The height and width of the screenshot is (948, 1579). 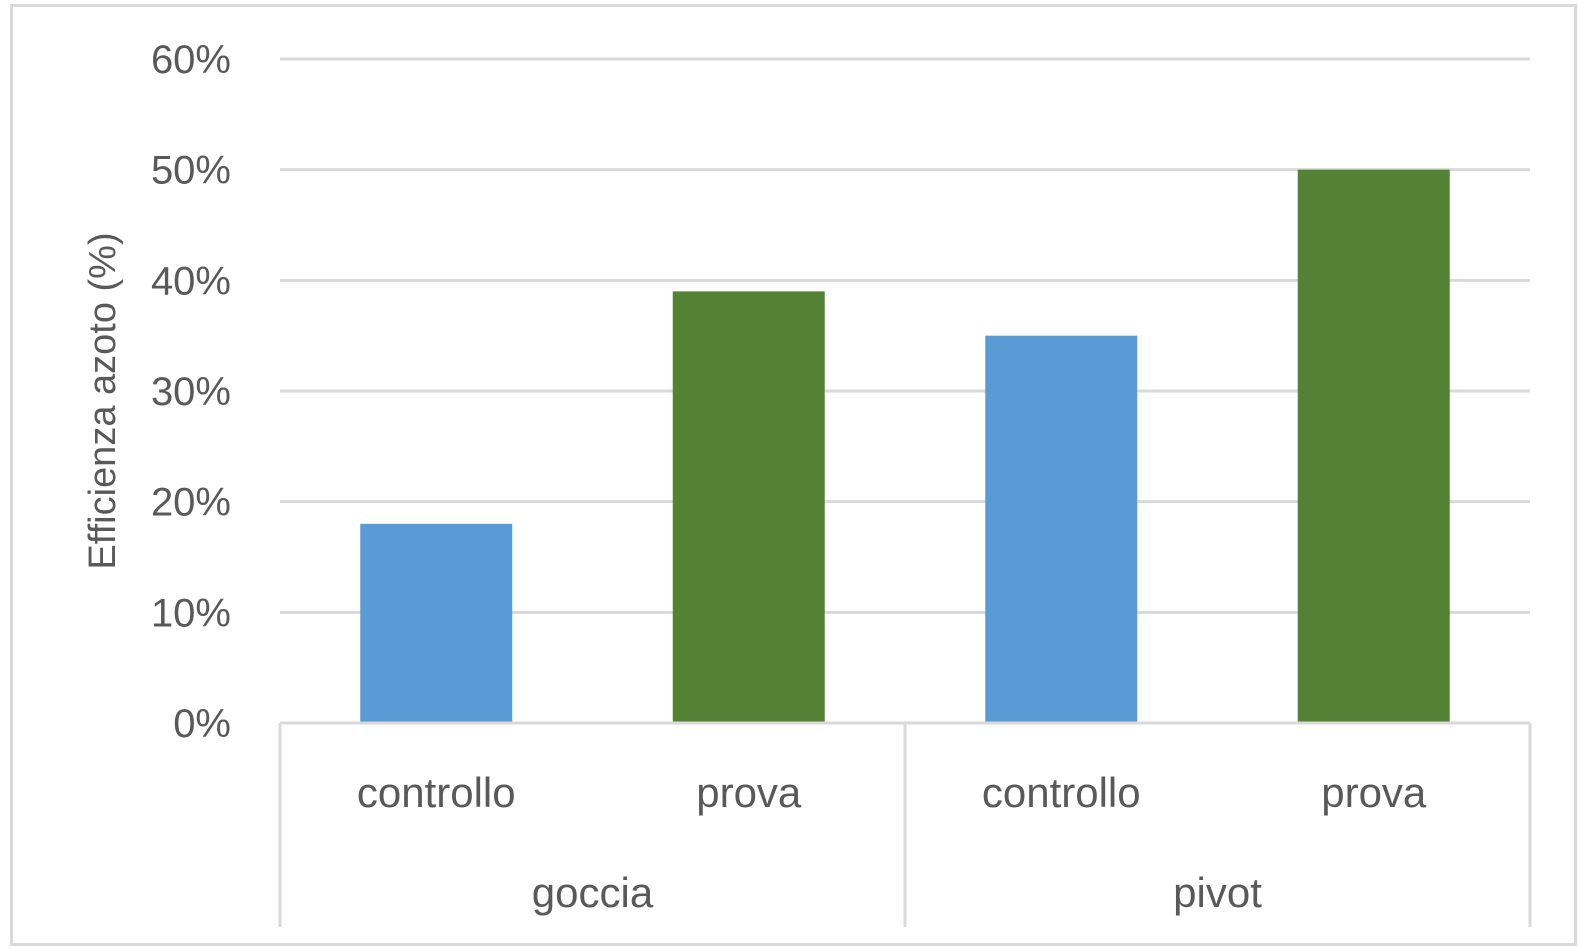 What do you see at coordinates (191, 281) in the screenshot?
I see `y-tick-label: 40%` at bounding box center [191, 281].